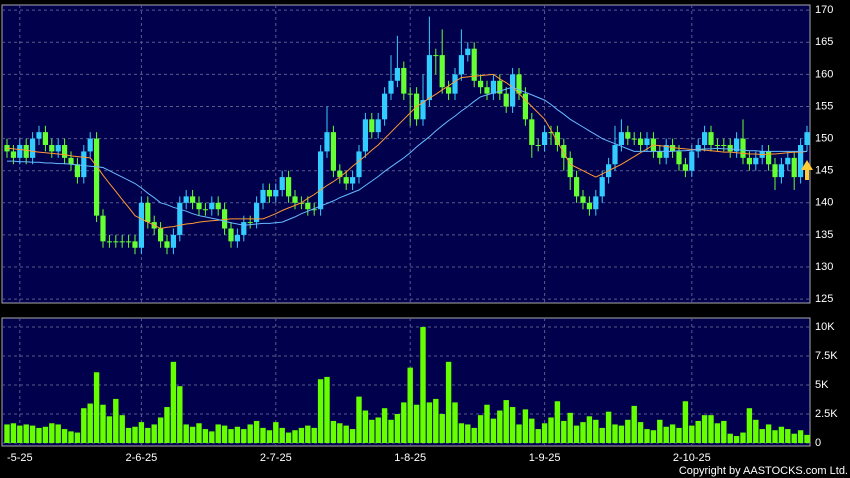 The width and height of the screenshot is (850, 478). What do you see at coordinates (826, 414) in the screenshot?
I see `volume-tick-label: 2.5K` at bounding box center [826, 414].